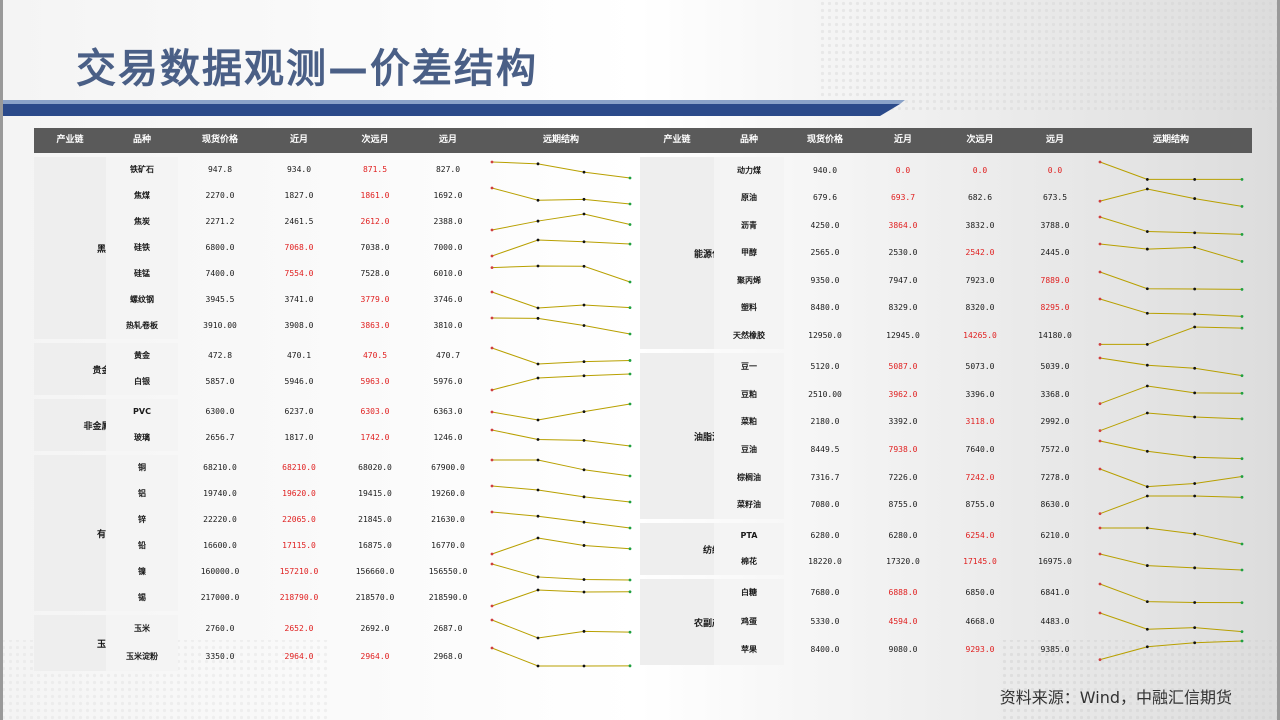 This screenshot has width=1280, height=720. I want to click on item-name: 玉米淀粉, so click(142, 656).